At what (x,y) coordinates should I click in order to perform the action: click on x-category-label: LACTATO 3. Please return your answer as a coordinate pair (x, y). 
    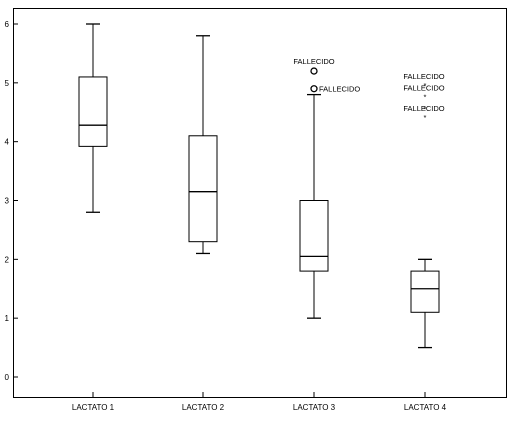
    Looking at the image, I should click on (314, 407).